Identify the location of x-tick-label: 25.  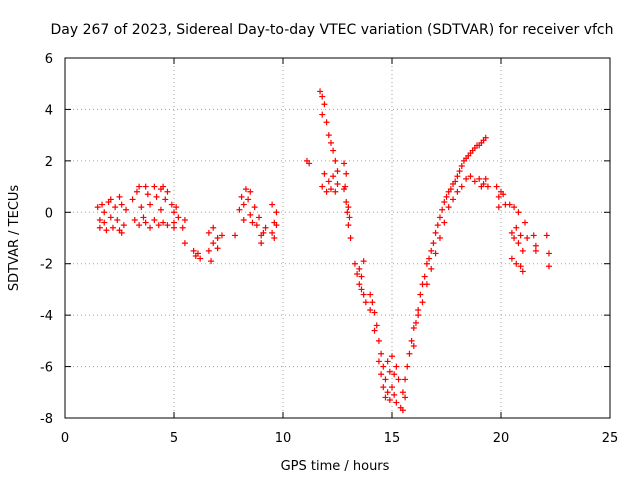
(610, 438).